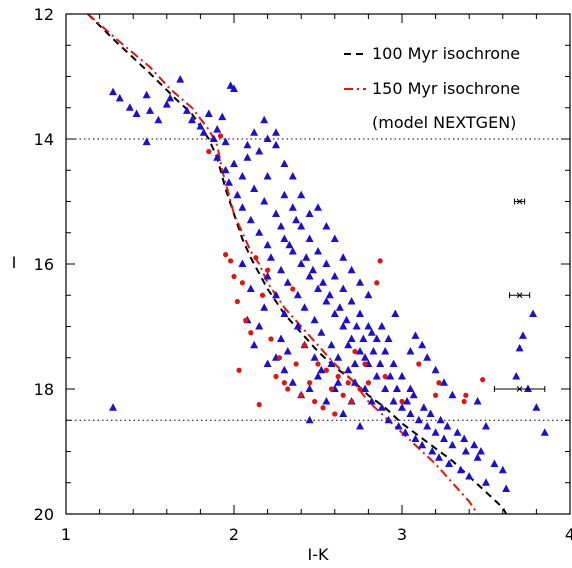  I want to click on y-axis-label: I, so click(14, 262).